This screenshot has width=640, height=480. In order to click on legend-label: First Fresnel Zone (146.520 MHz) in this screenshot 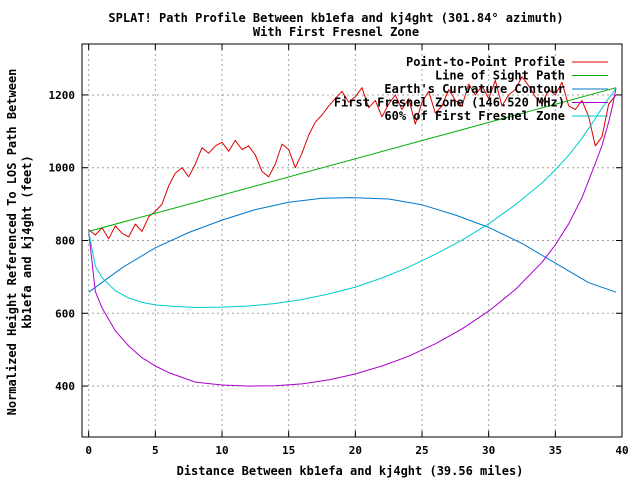, I will do `click(449, 103)`.